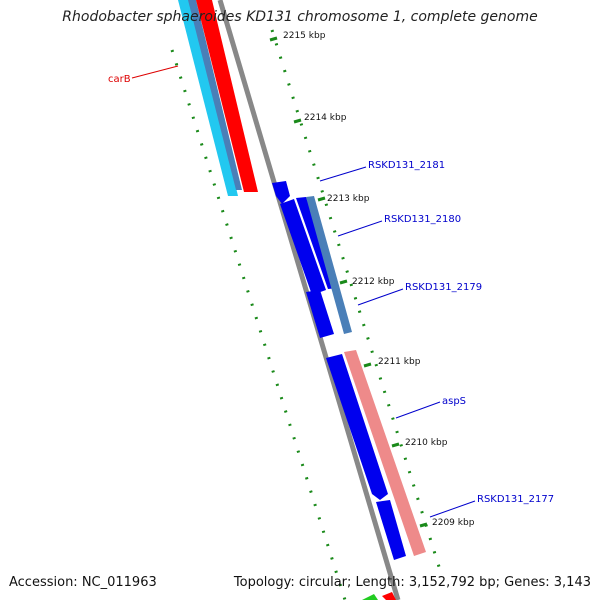 Image resolution: width=600 pixels, height=600 pixels. I want to click on gene-green-bottom, so click(370, 597).